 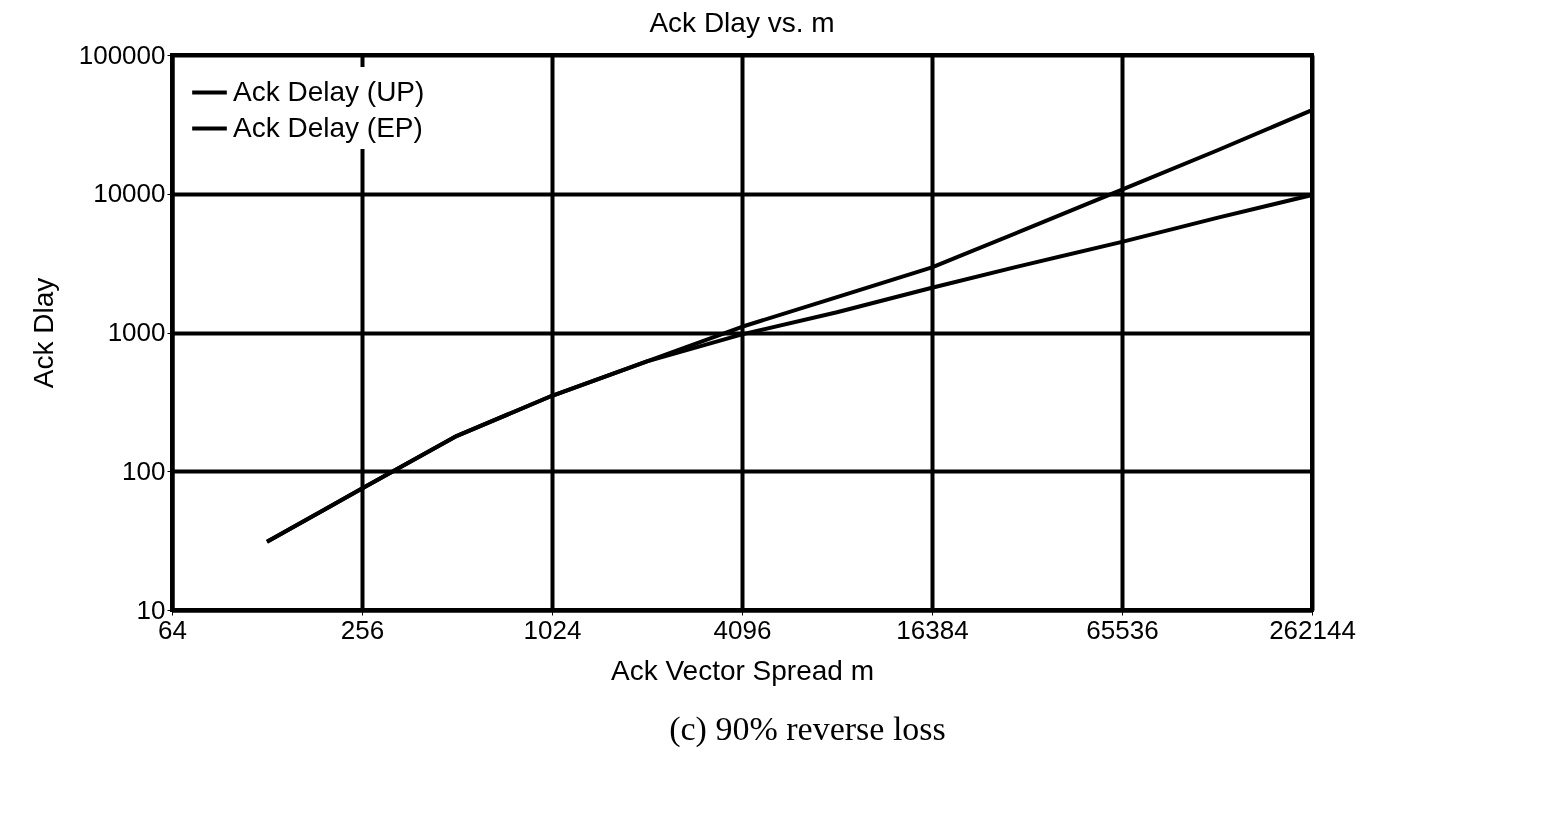 What do you see at coordinates (742, 670) in the screenshot?
I see `x-axis-title: Ack Vector Spread m` at bounding box center [742, 670].